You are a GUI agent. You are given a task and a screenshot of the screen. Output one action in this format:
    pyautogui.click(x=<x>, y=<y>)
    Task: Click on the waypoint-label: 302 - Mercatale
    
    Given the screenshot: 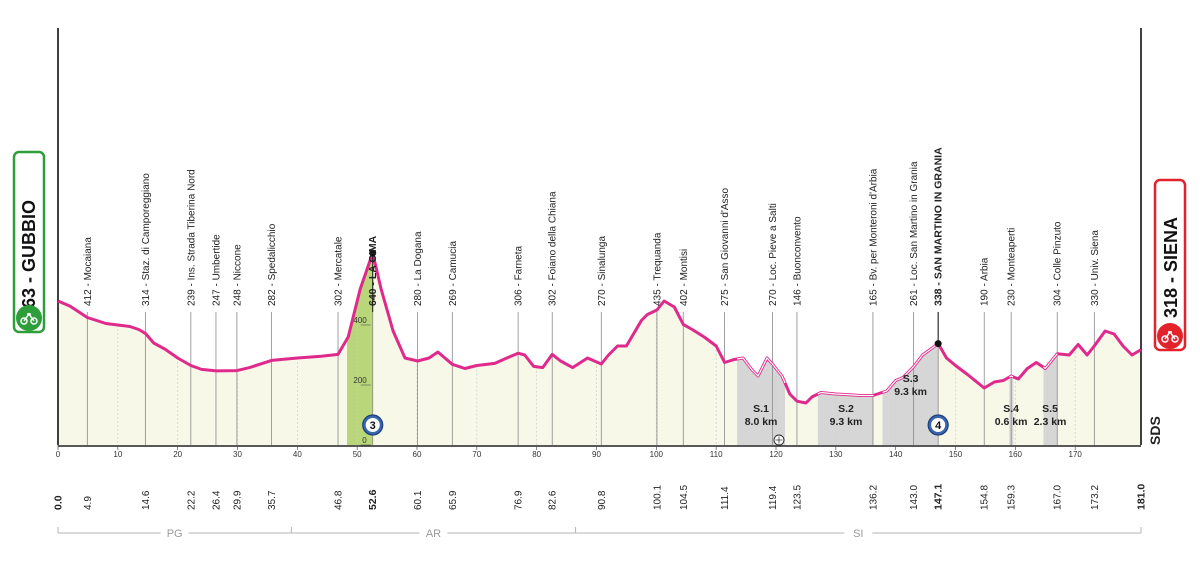 What is the action you would take?
    pyautogui.click(x=339, y=271)
    